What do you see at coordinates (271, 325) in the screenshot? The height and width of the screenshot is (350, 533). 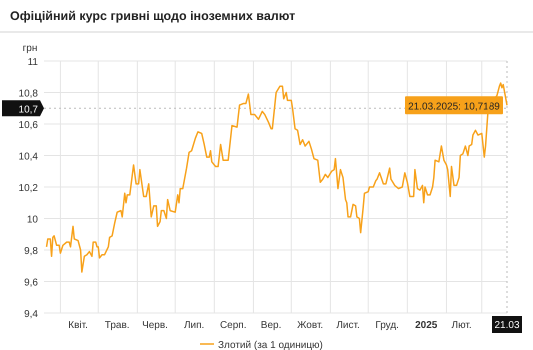 I see `x-tick-label: Вер.` at bounding box center [271, 325].